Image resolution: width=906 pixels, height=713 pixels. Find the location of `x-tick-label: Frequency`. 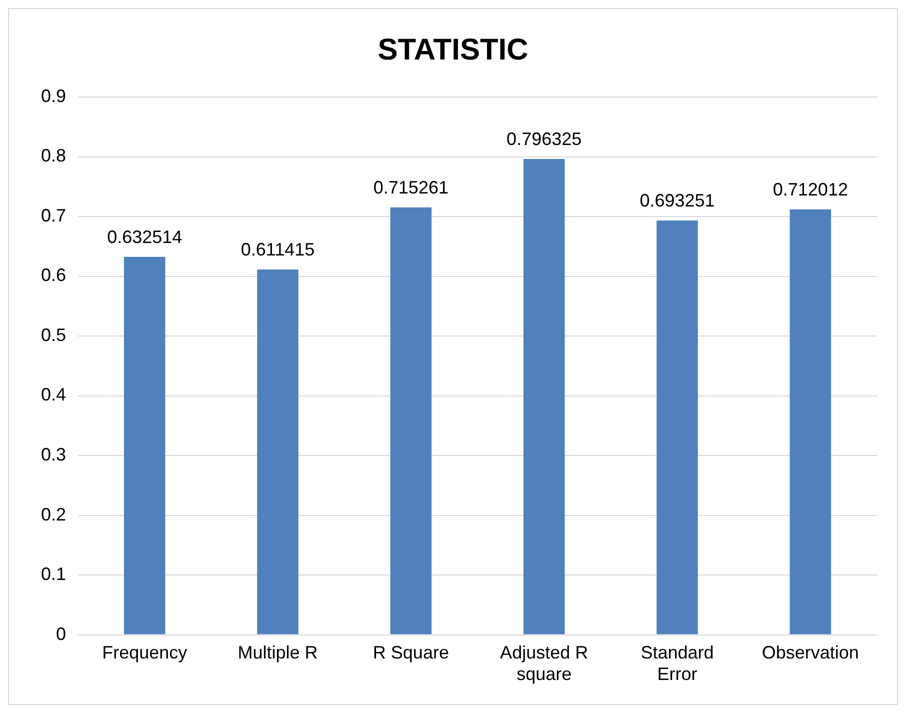

x-tick-label: Frequency is located at coordinates (145, 652).